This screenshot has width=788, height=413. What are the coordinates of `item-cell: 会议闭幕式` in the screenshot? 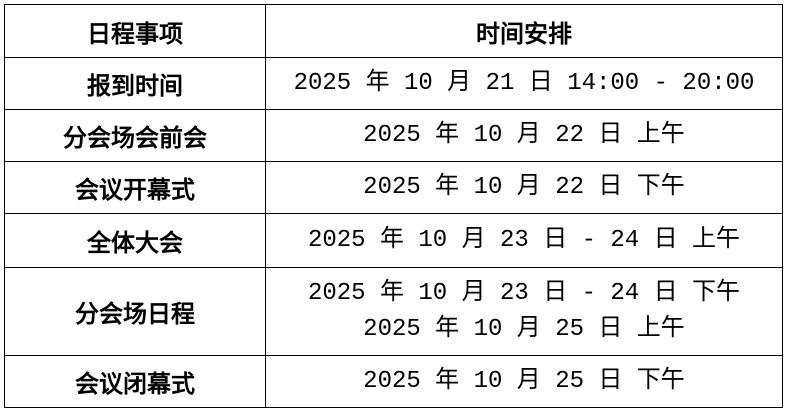 It's located at (135, 381).